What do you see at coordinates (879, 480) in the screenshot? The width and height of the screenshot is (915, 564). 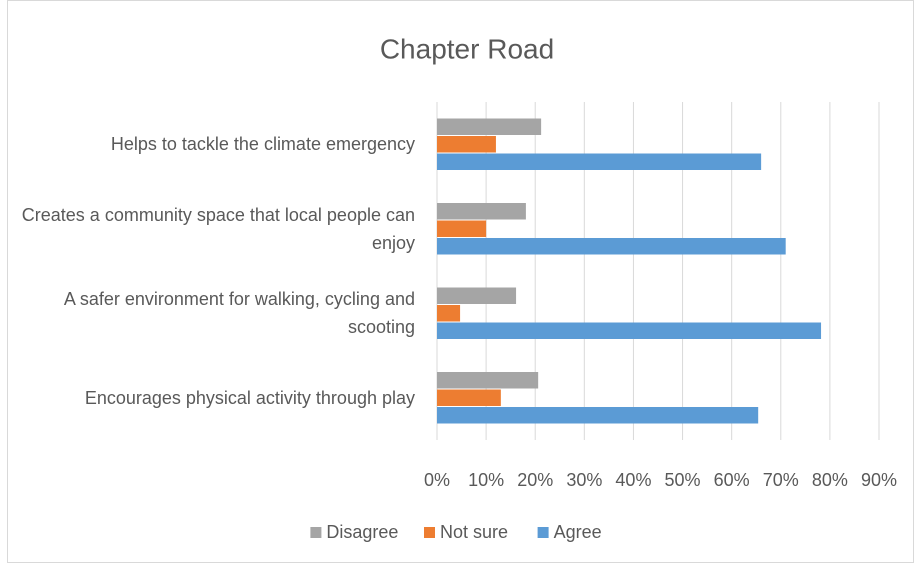 I see `x-tick-label: 90%` at bounding box center [879, 480].